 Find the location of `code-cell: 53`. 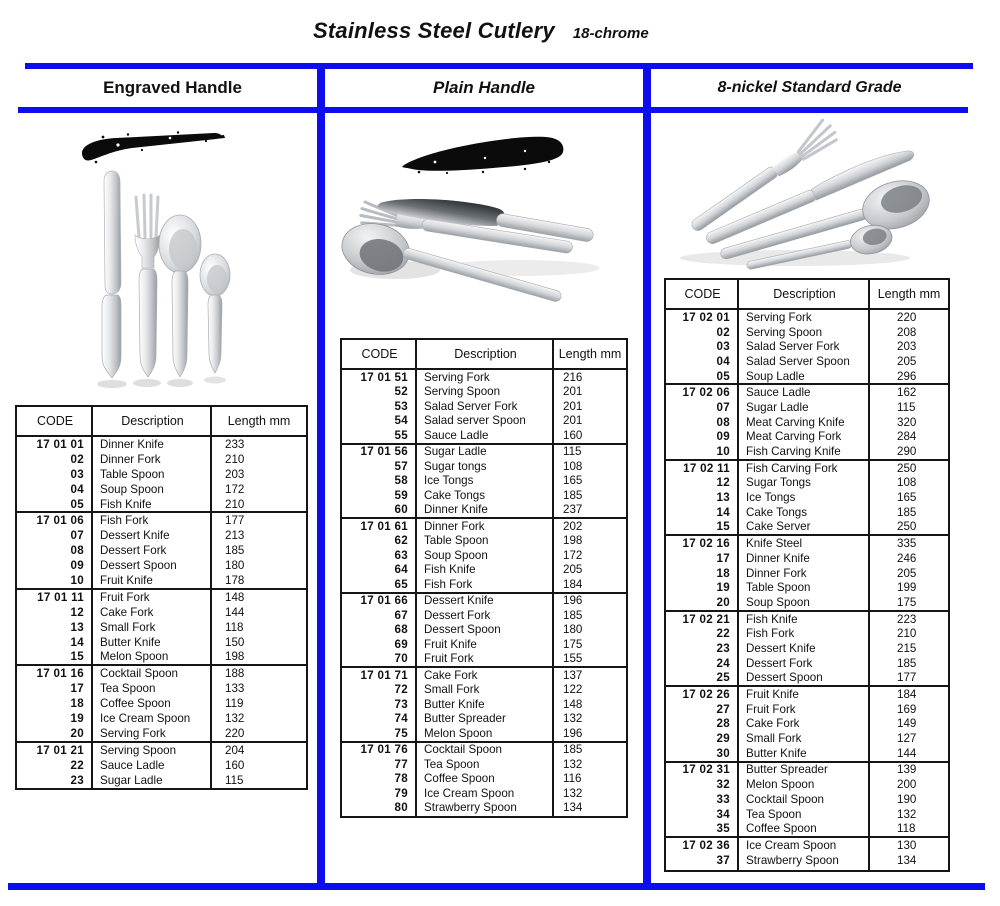

code-cell: 53 is located at coordinates (401, 406).